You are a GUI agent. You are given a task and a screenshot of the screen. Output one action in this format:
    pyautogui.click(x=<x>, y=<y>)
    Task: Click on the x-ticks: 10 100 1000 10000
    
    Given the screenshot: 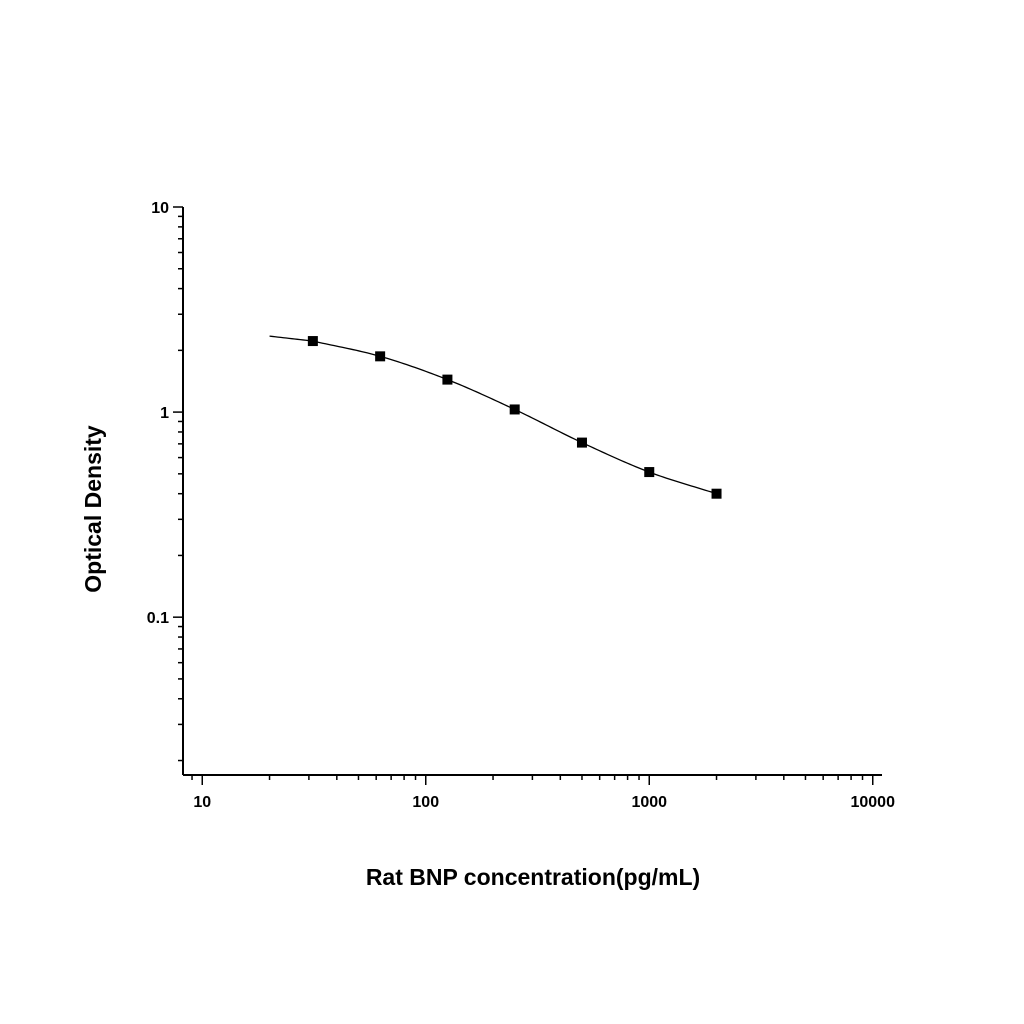 What is the action you would take?
    pyautogui.click(x=543, y=793)
    